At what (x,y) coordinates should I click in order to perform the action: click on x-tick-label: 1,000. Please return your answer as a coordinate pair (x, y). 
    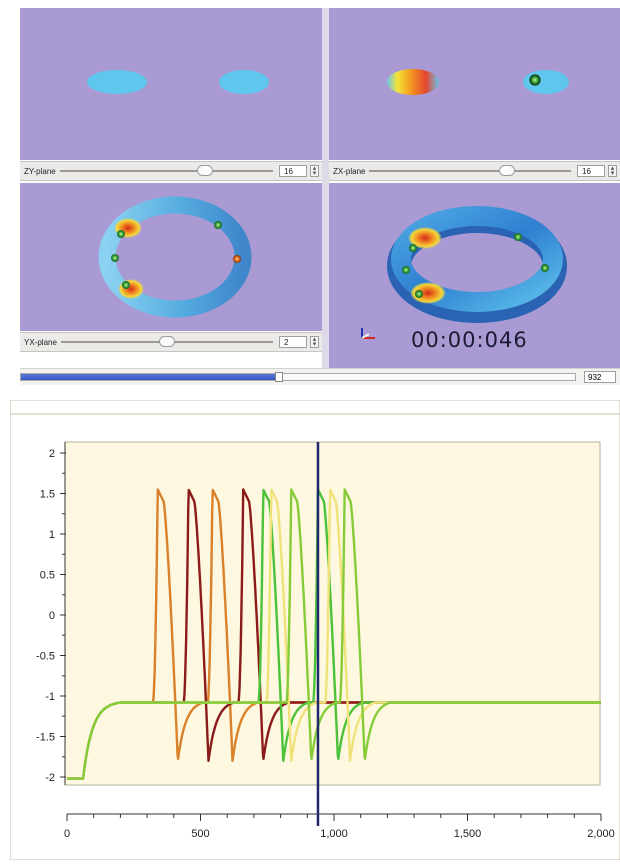
    Looking at the image, I should click on (334, 834).